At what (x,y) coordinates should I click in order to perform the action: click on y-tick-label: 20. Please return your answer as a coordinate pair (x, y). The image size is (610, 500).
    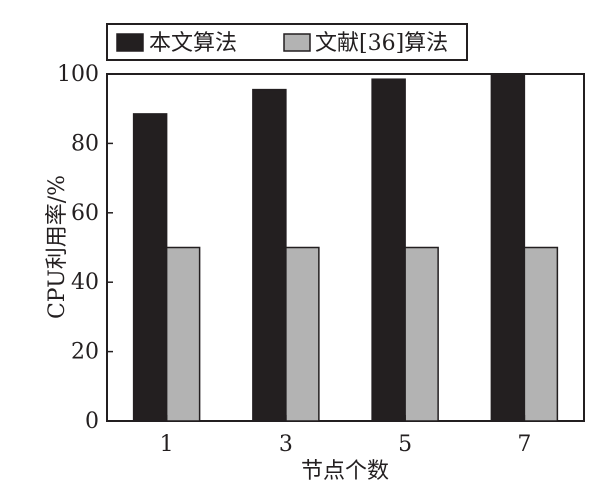
    Looking at the image, I should click on (85, 352).